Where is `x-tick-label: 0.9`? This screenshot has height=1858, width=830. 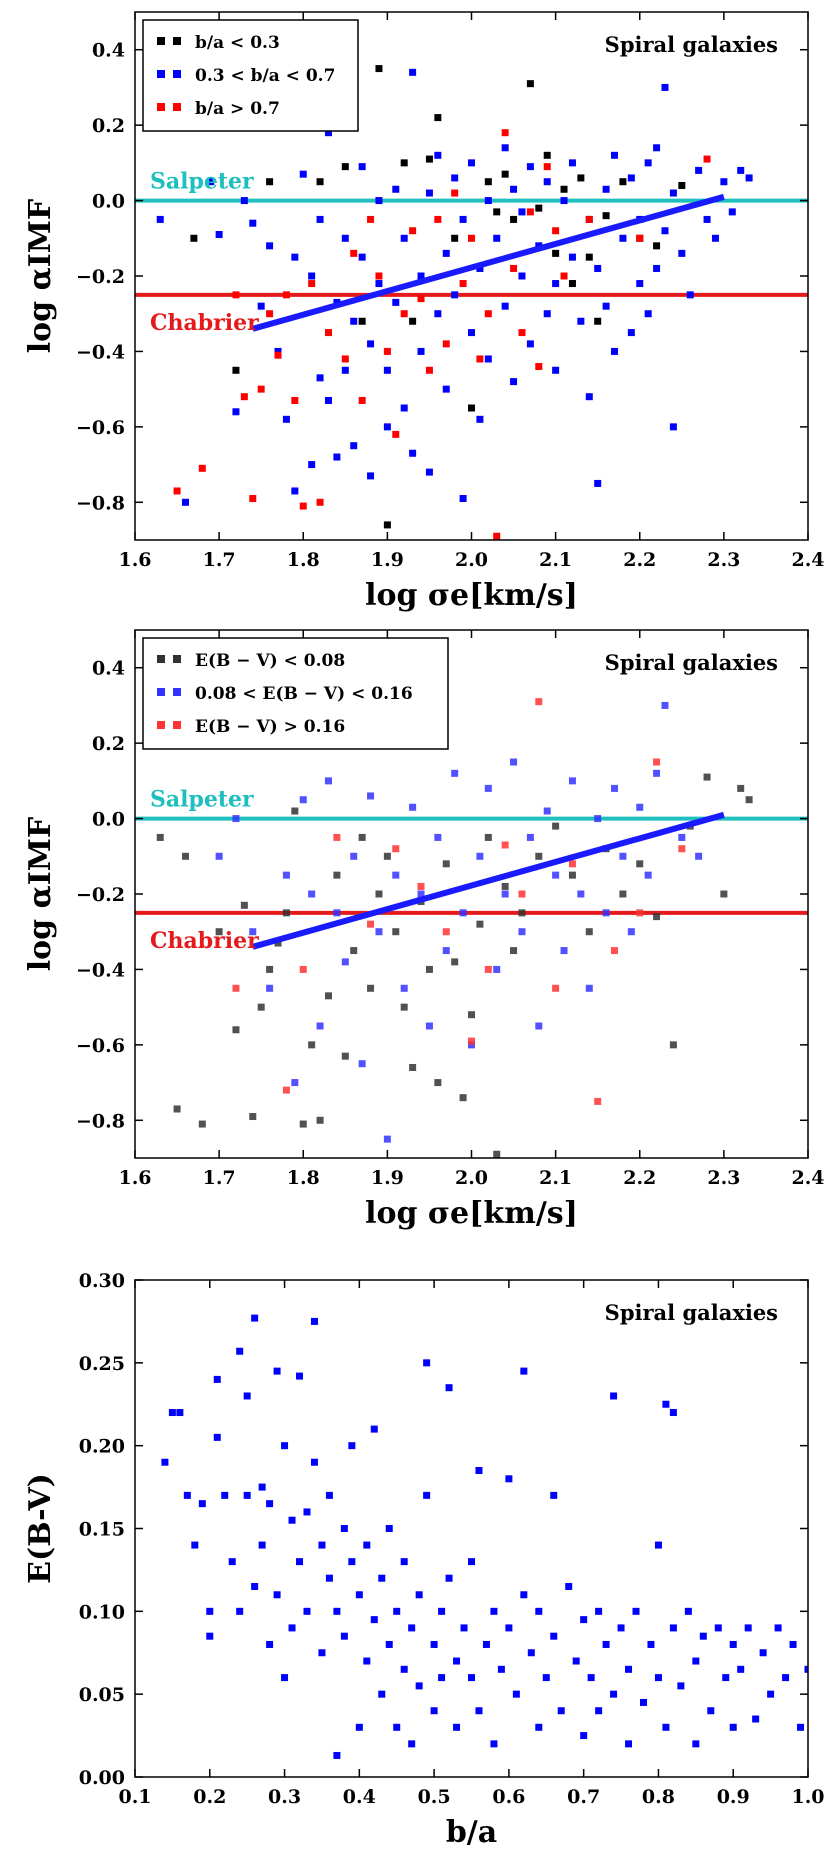
x-tick-label: 0.9 is located at coordinates (733, 1797).